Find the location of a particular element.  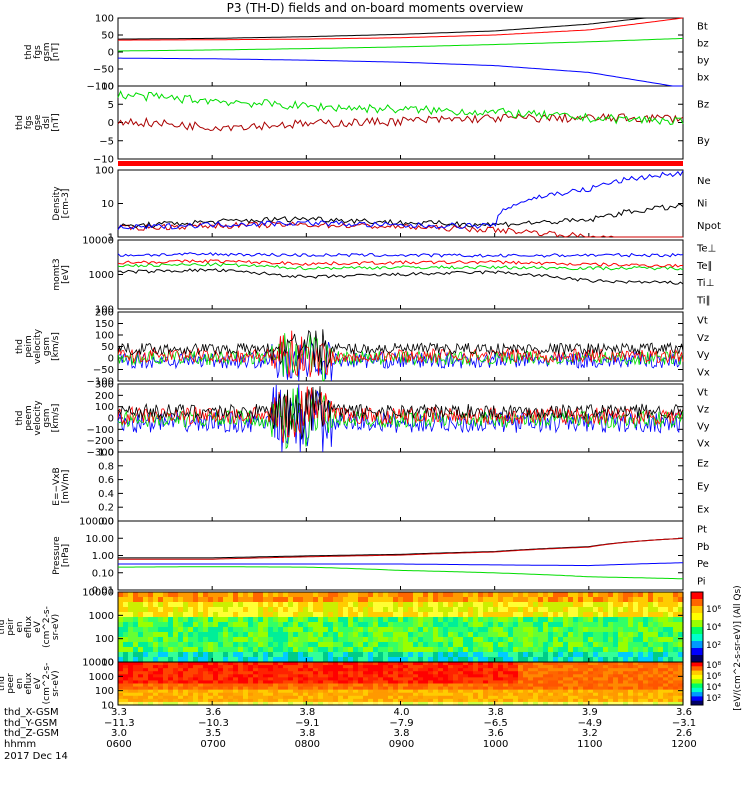

series-temperature-Te∥ is located at coordinates (400, 276).